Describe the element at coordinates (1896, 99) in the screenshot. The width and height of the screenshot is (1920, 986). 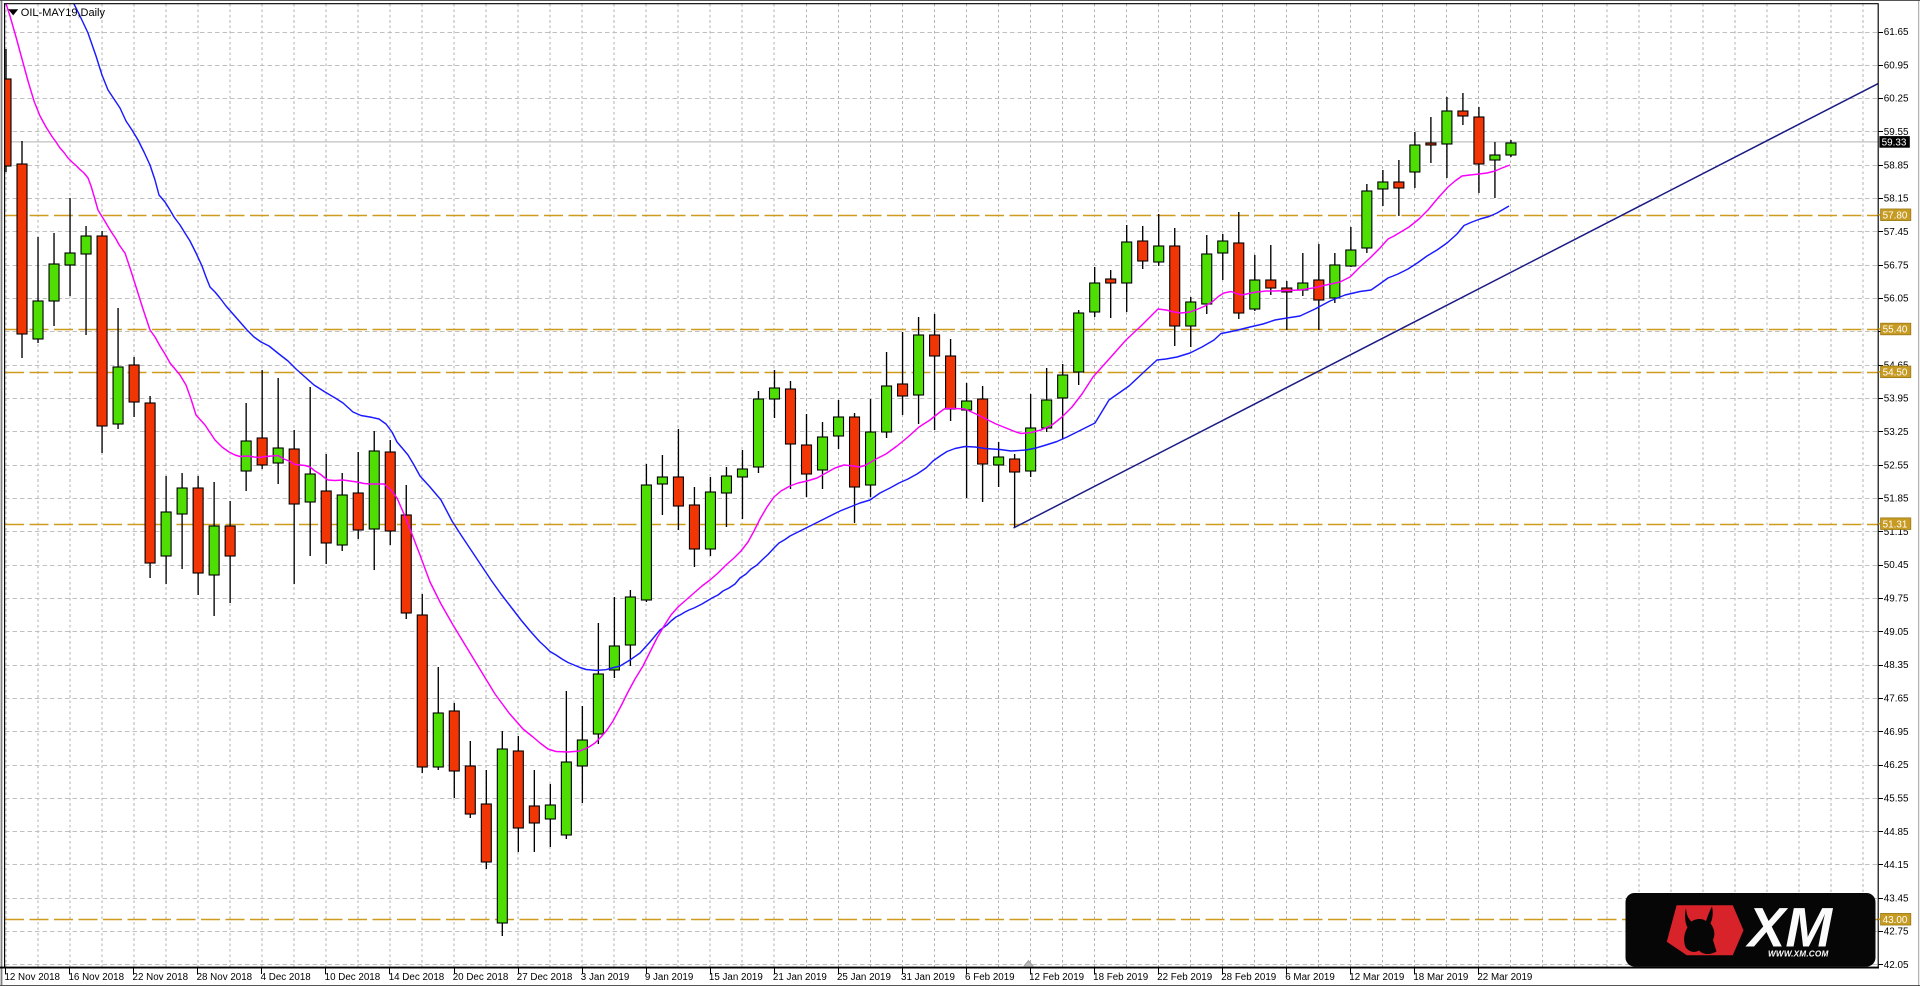
I see `svg-text: 60.25` at that location.